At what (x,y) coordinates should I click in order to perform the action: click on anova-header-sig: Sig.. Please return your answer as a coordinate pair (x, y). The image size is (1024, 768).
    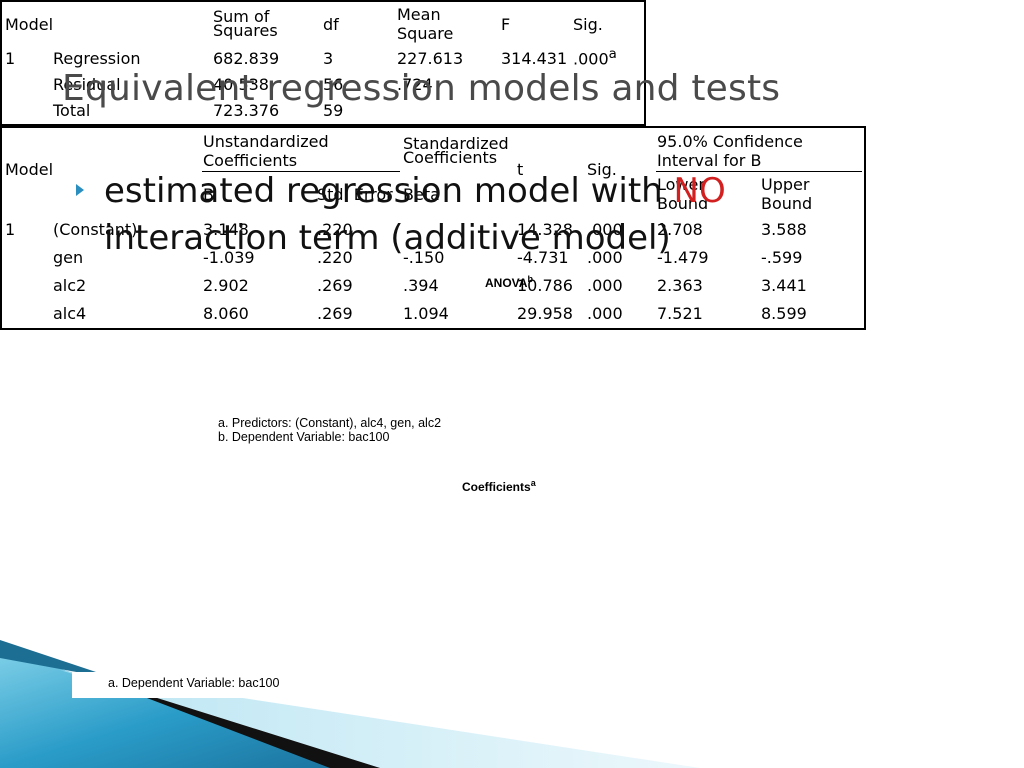
    Looking at the image, I should click on (588, 24).